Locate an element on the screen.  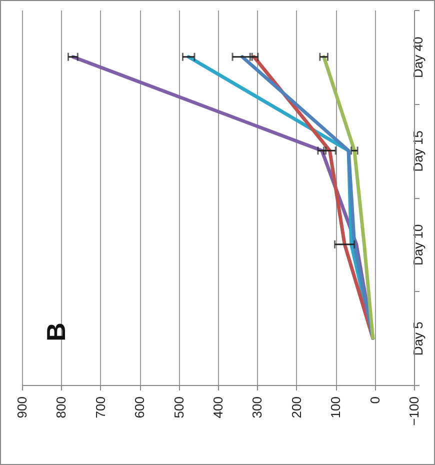
x-tick-label: 600 is located at coordinates (140, 407).